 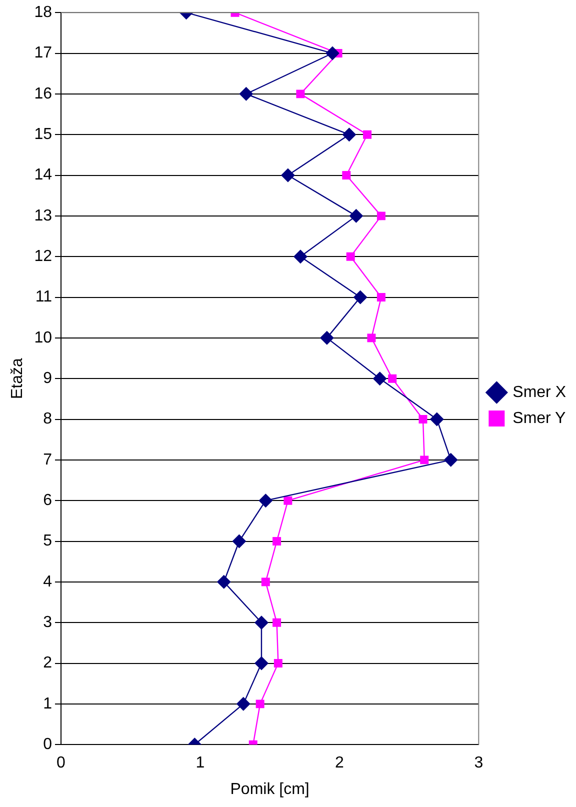 What do you see at coordinates (43, 257) in the screenshot?
I see `y-tick-label: 12` at bounding box center [43, 257].